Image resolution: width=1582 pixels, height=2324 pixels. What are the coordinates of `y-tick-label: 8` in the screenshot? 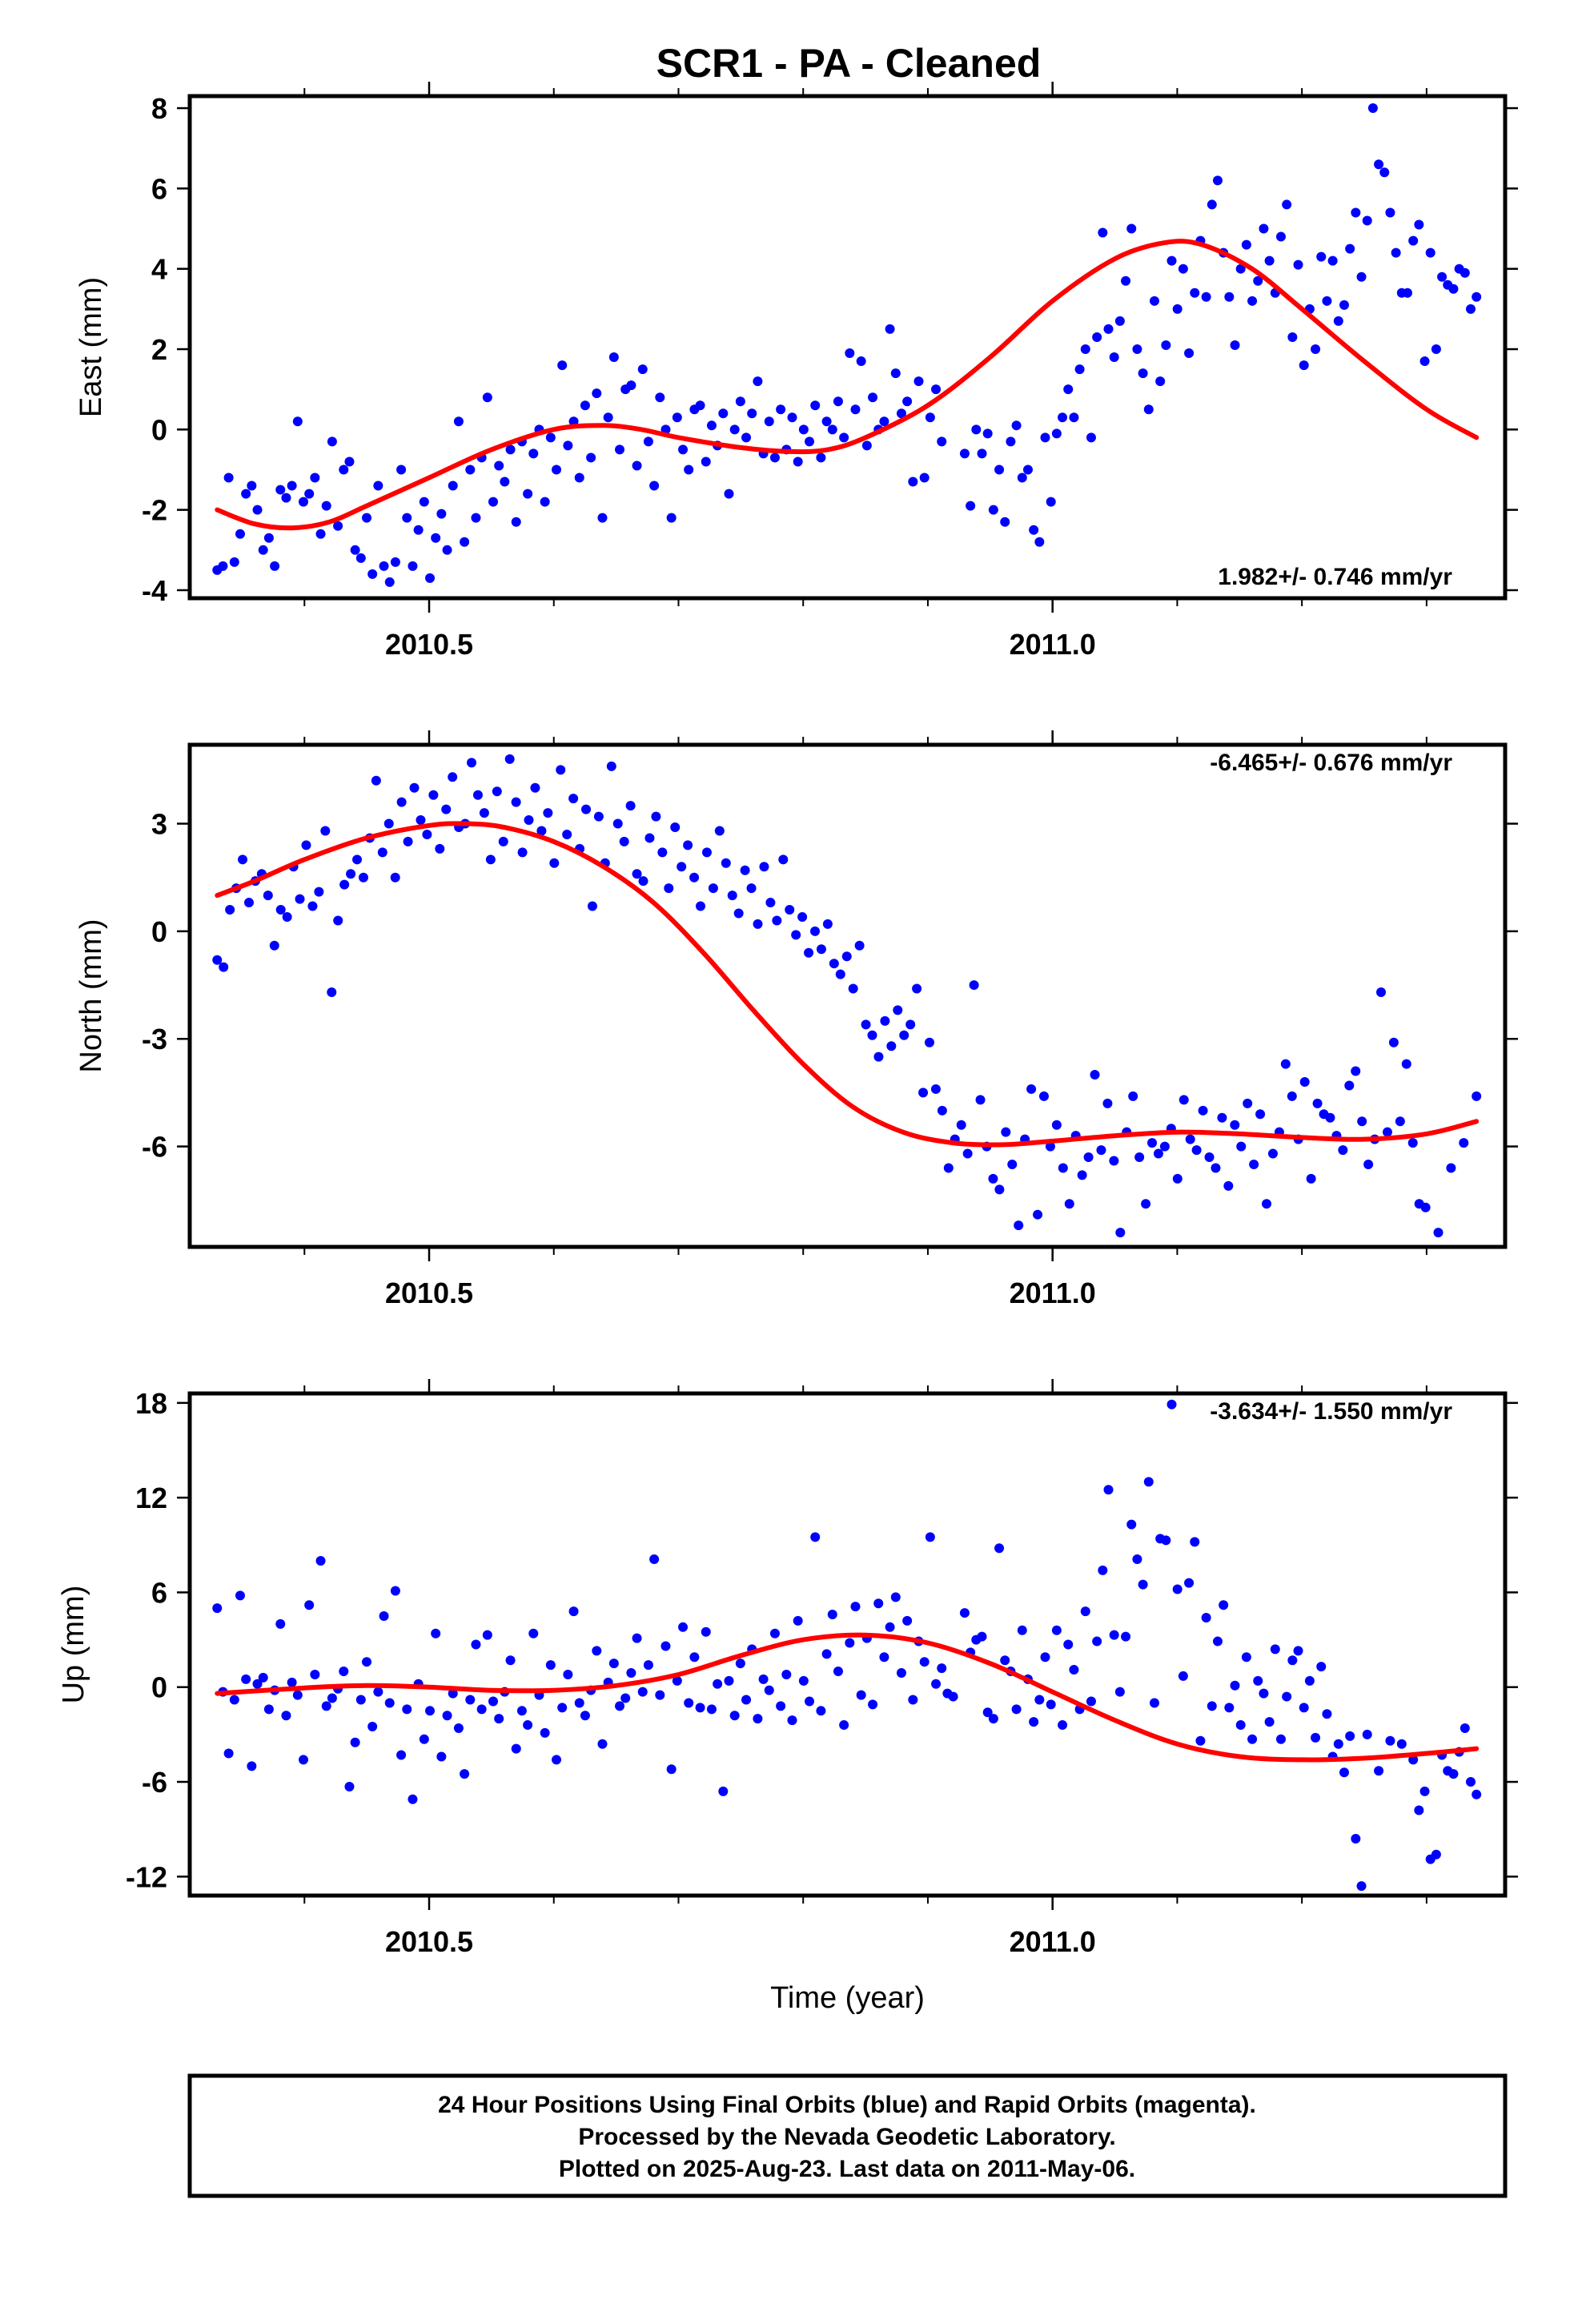 It's located at (159, 108).